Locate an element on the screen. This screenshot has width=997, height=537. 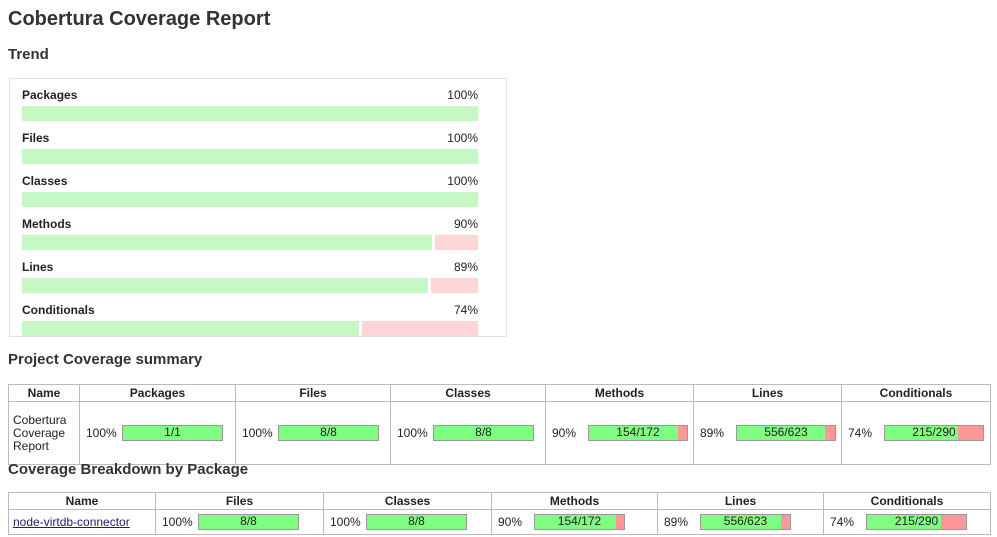
package-name-cell: node-virtdb-connector is located at coordinates (82, 522).